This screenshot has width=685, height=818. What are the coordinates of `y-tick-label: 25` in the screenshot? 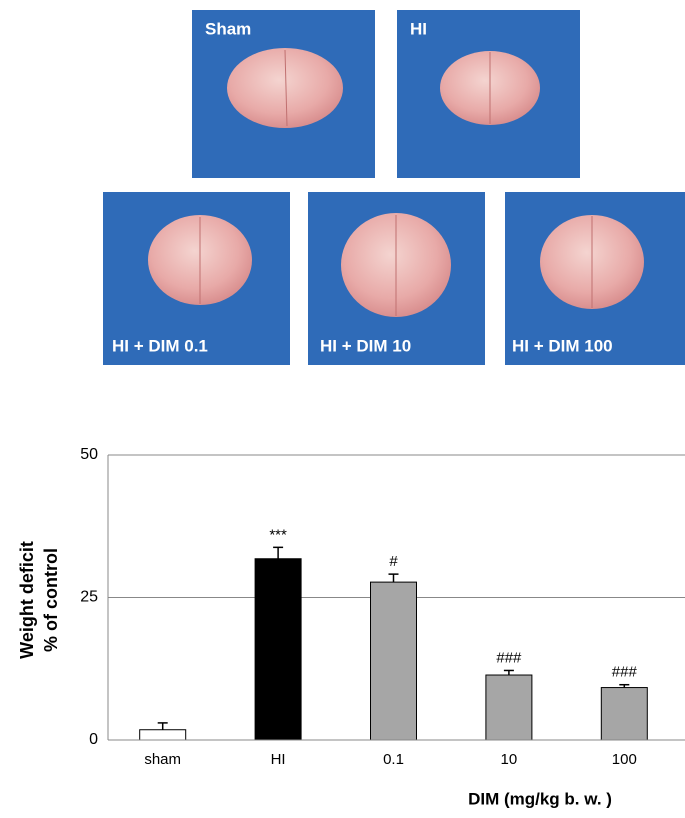 It's located at (89, 597).